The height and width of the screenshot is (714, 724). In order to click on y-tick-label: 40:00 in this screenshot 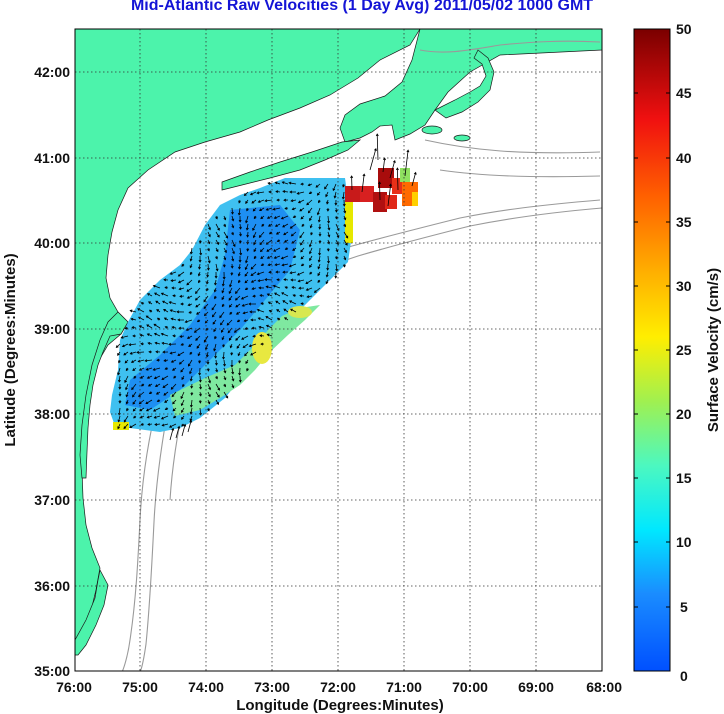, I will do `click(52, 243)`.